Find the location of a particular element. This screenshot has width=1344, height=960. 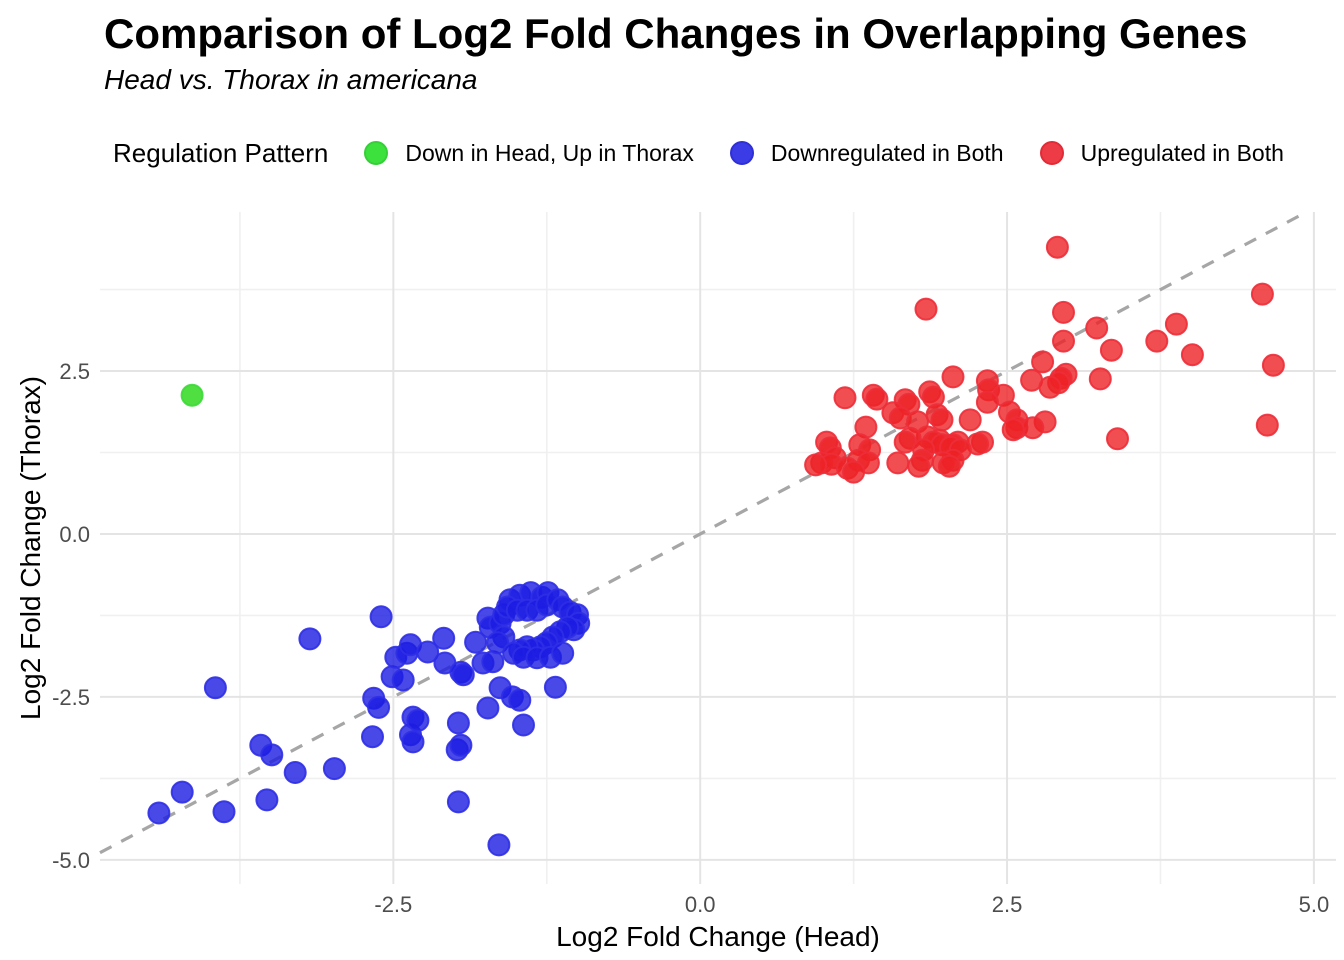

x-axis-title: Log2 Fold Change (Head) is located at coordinates (718, 936).